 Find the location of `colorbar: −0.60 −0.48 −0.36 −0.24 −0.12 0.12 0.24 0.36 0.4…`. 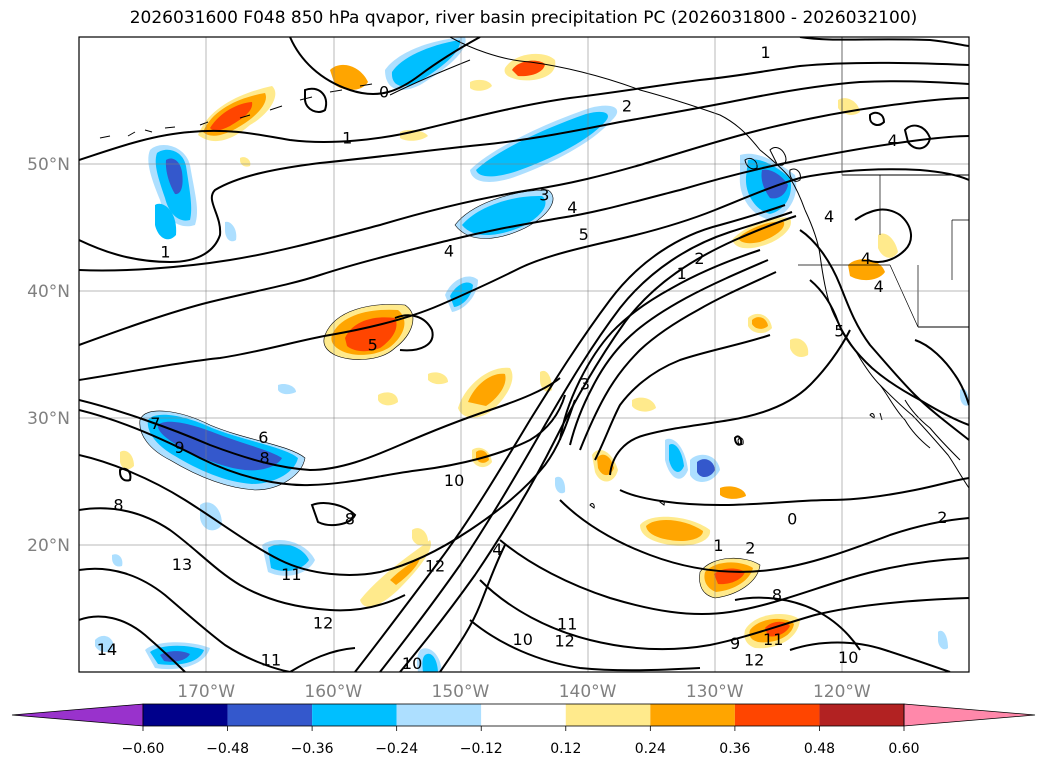

colorbar: −0.60 −0.48 −0.36 −0.24 −0.12 0.12 0.24 0.36 0.4… is located at coordinates (523, 730).